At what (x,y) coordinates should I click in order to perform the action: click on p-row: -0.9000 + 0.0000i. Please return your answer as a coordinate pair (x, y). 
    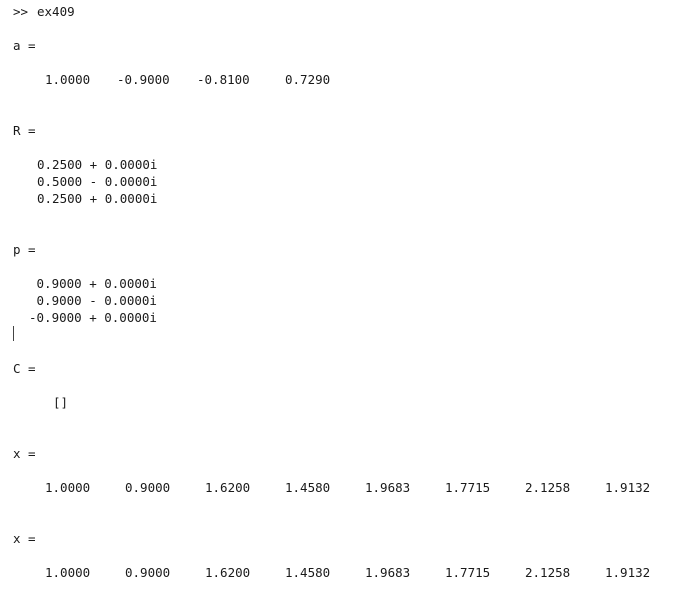
    Looking at the image, I should click on (93, 317).